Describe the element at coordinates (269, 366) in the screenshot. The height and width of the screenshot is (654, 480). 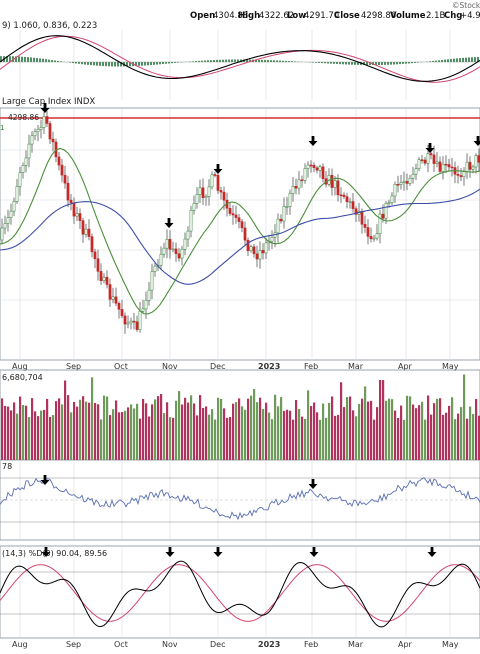
I see `month-label: 2023` at that location.